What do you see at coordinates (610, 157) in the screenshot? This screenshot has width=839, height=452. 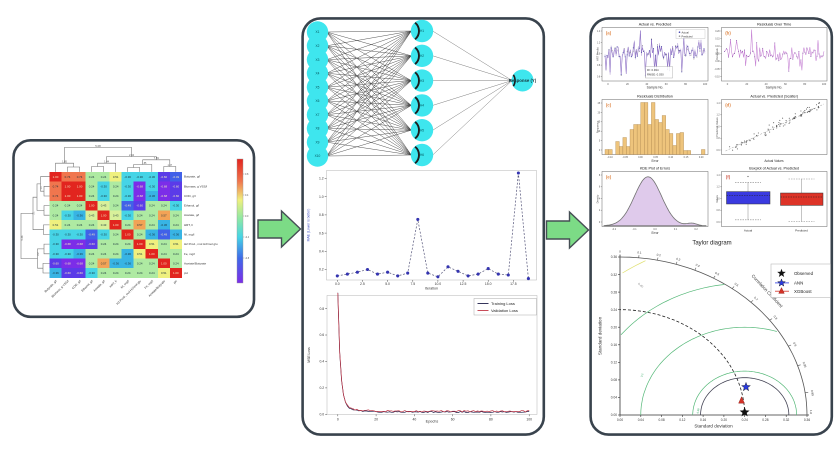 I see `svg-text: -0.10` at bounding box center [610, 157].